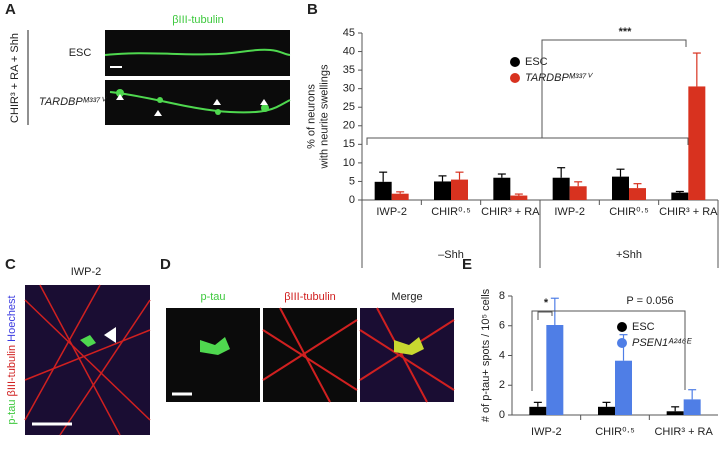 The image size is (726, 452). What do you see at coordinates (649, 301) in the screenshot?
I see `annotation: P = 0.056` at bounding box center [649, 301].